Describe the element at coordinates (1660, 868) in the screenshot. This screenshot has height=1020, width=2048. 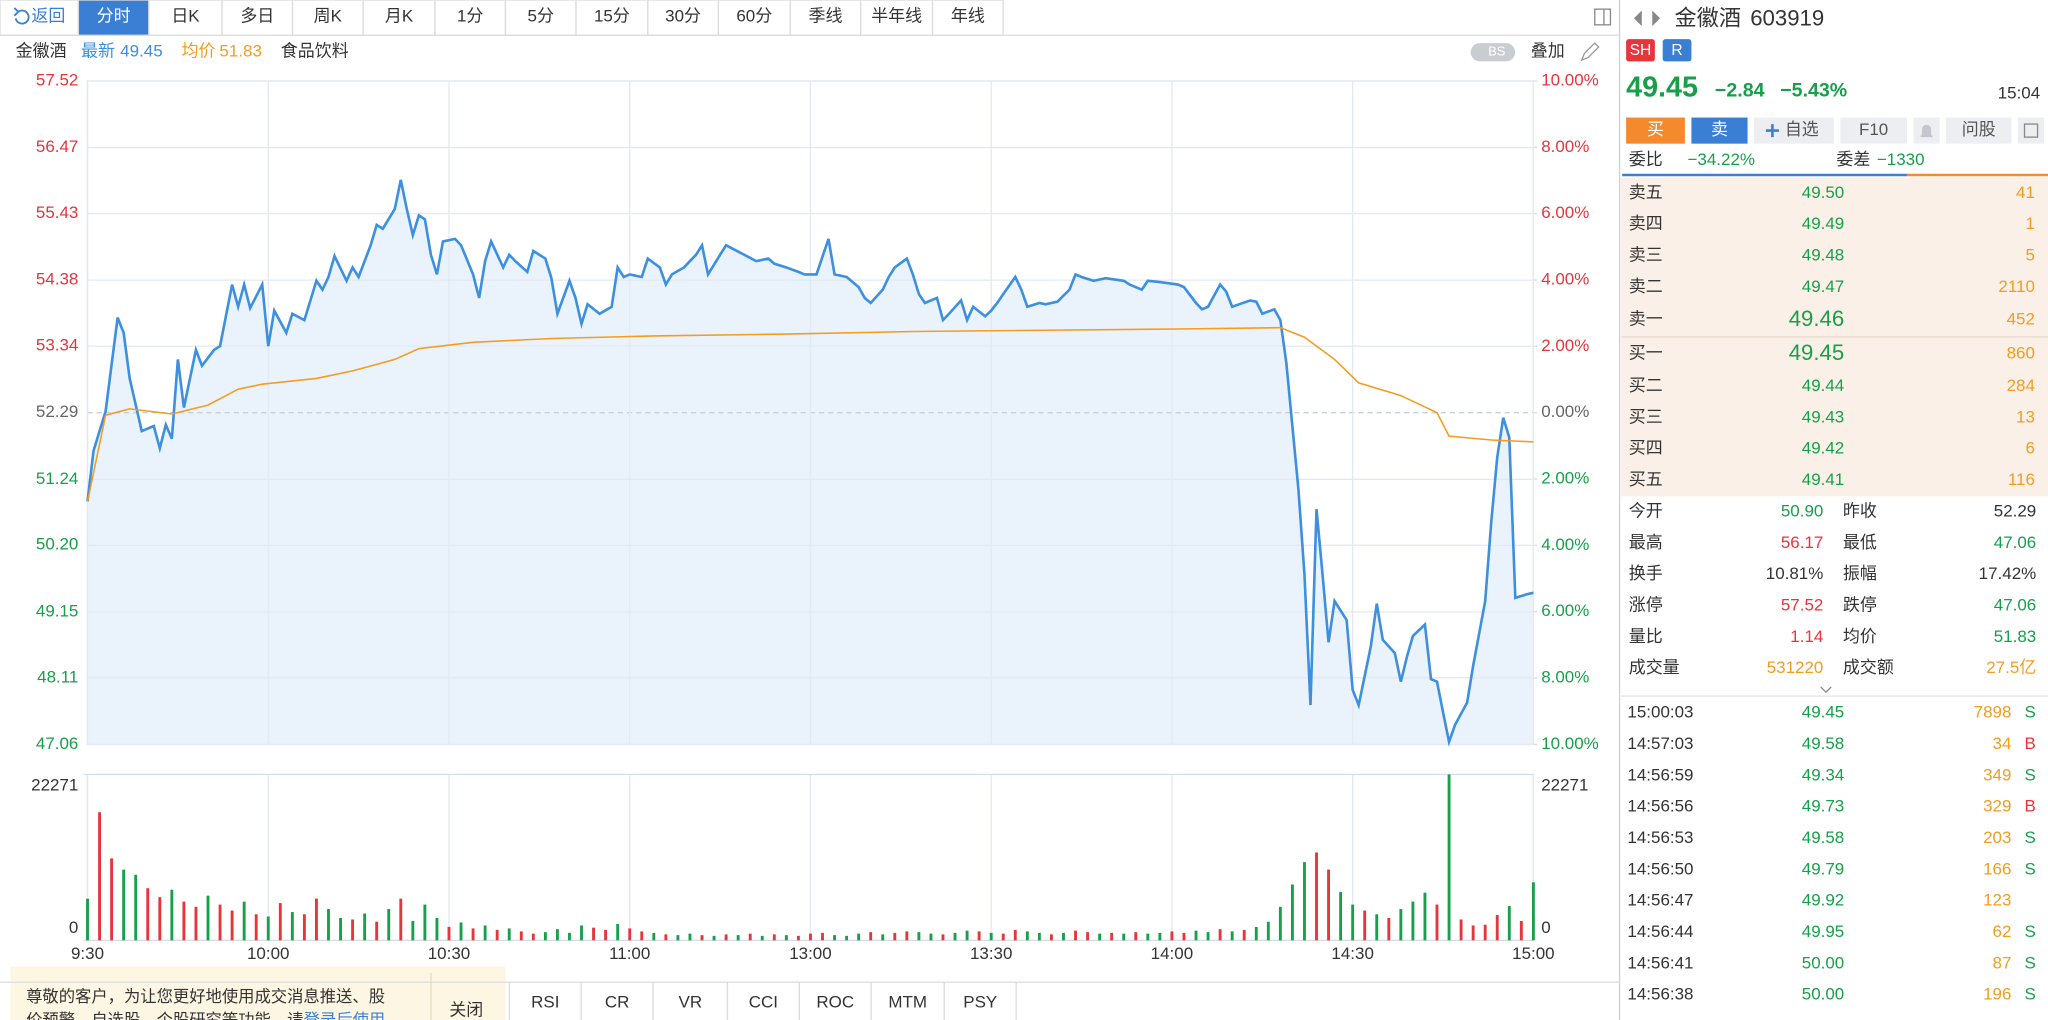
I see `trade-time: 14:56:50` at that location.